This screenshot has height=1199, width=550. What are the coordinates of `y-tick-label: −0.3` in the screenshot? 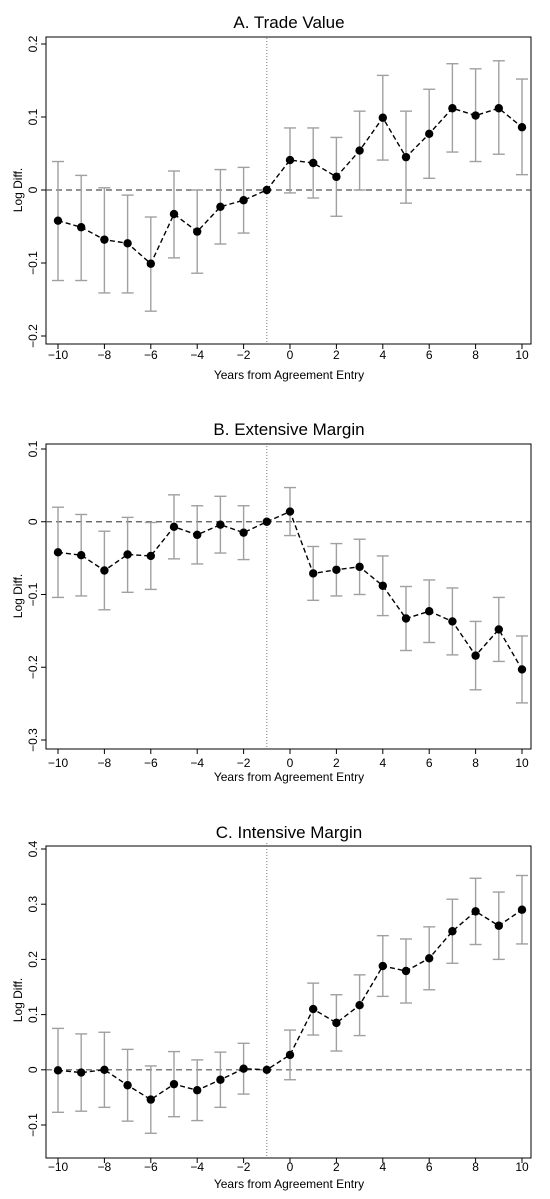 It's located at (33, 740).